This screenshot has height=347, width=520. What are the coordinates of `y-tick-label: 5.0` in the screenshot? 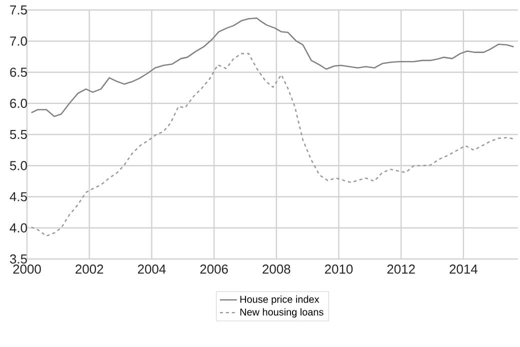 It's located at (18, 165).